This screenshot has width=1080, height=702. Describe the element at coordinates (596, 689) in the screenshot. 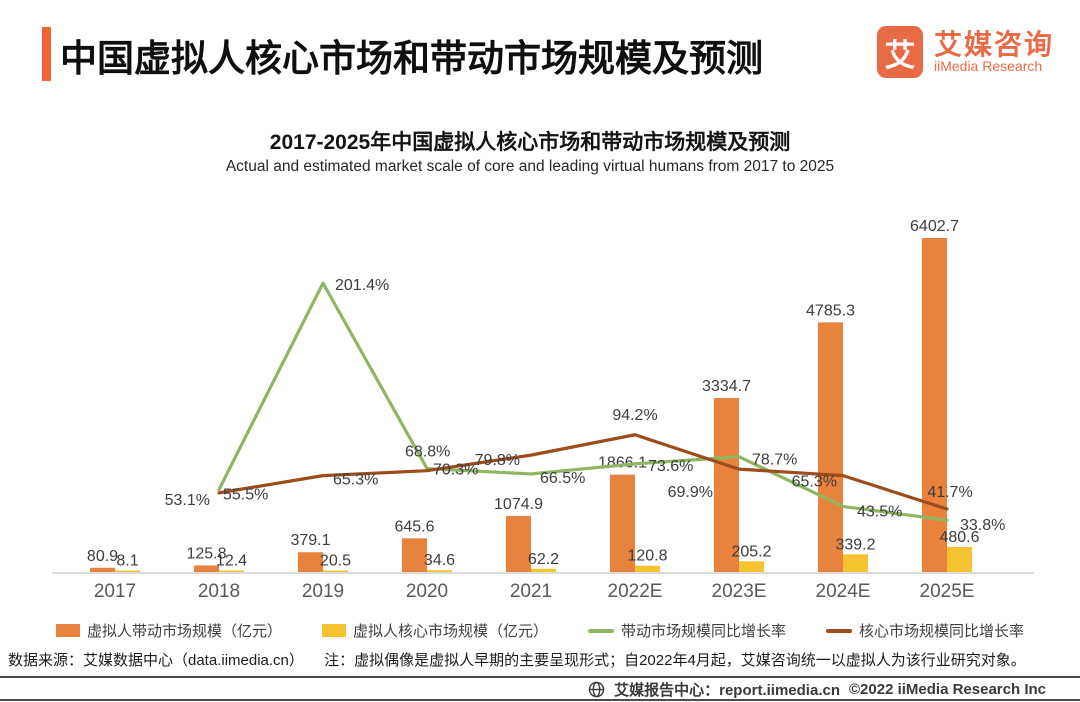

I see `globe-icon` at that location.